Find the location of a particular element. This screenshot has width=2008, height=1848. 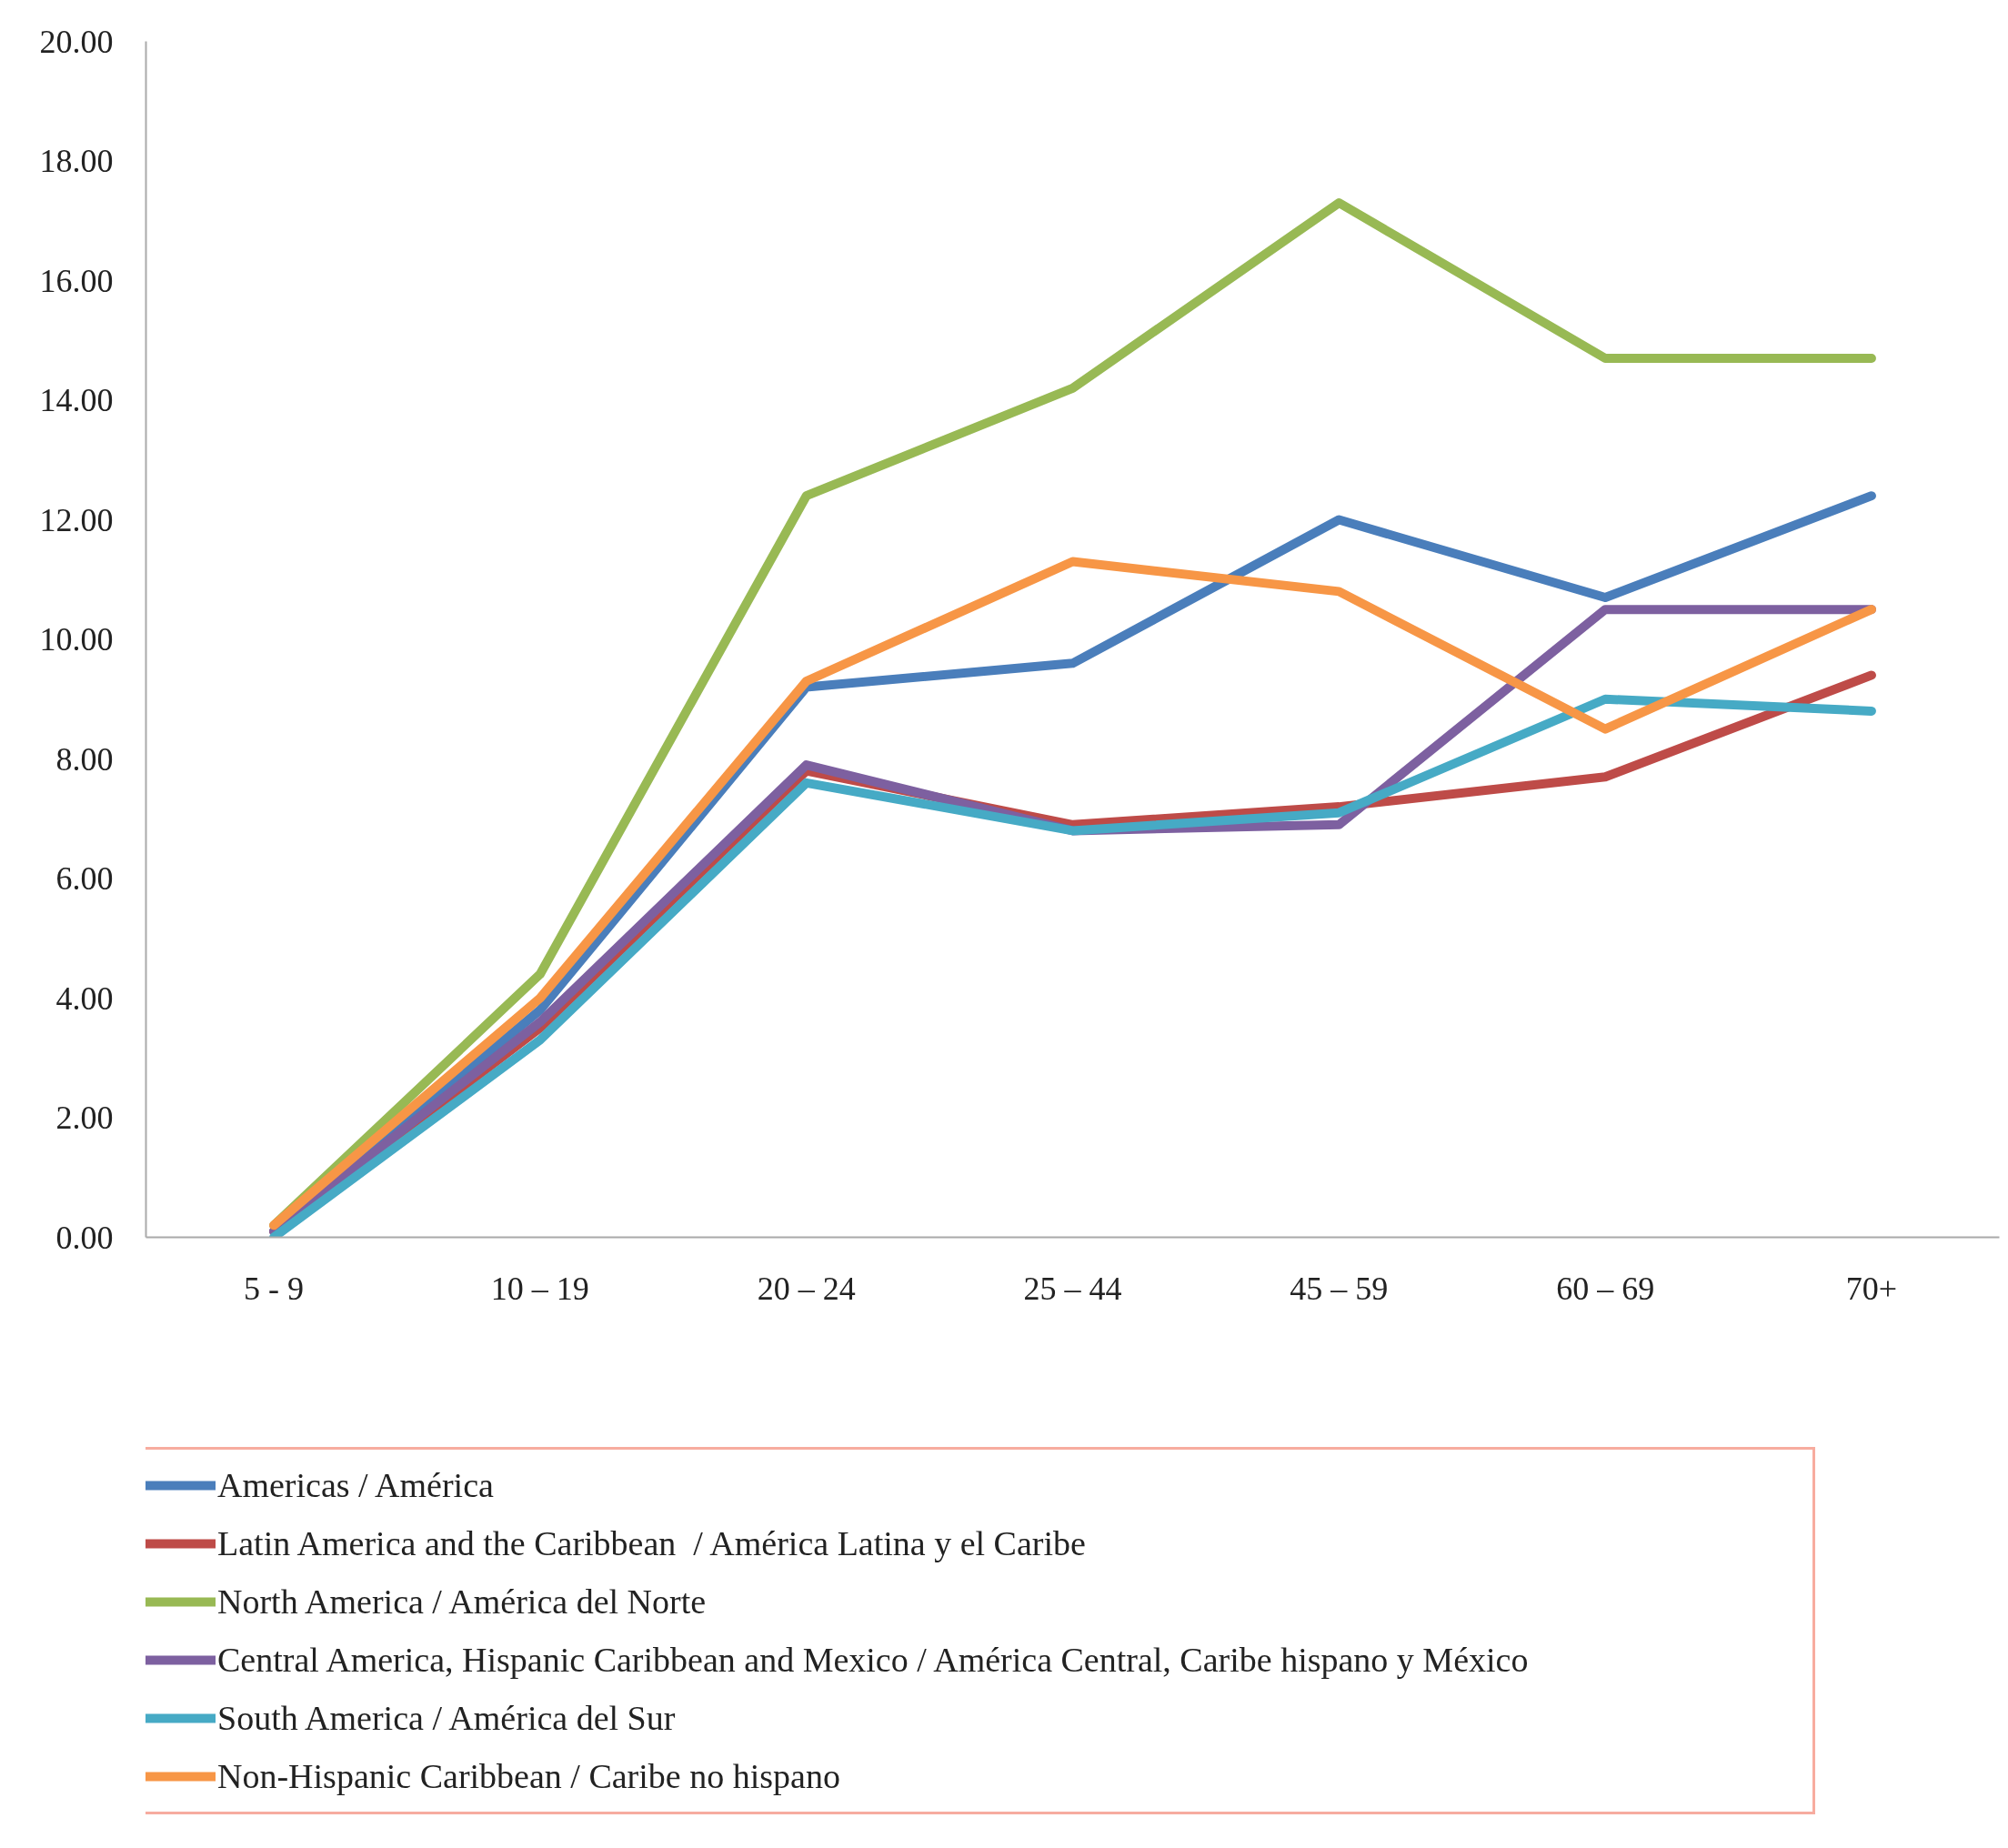

y-tick-label: 20.00 is located at coordinates (76, 41).